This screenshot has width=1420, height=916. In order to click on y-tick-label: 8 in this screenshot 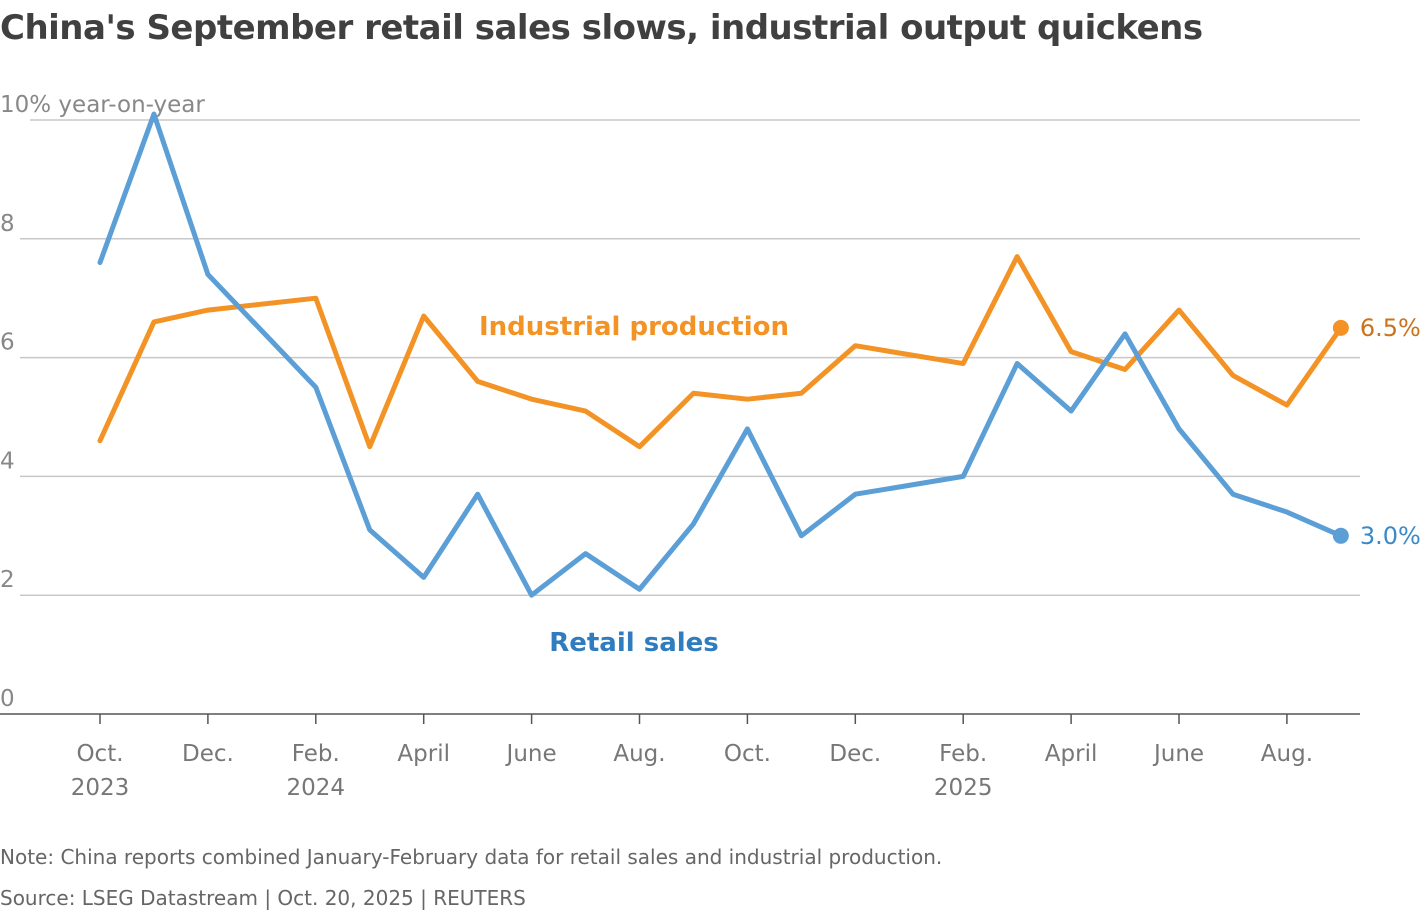, I will do `click(7, 224)`.